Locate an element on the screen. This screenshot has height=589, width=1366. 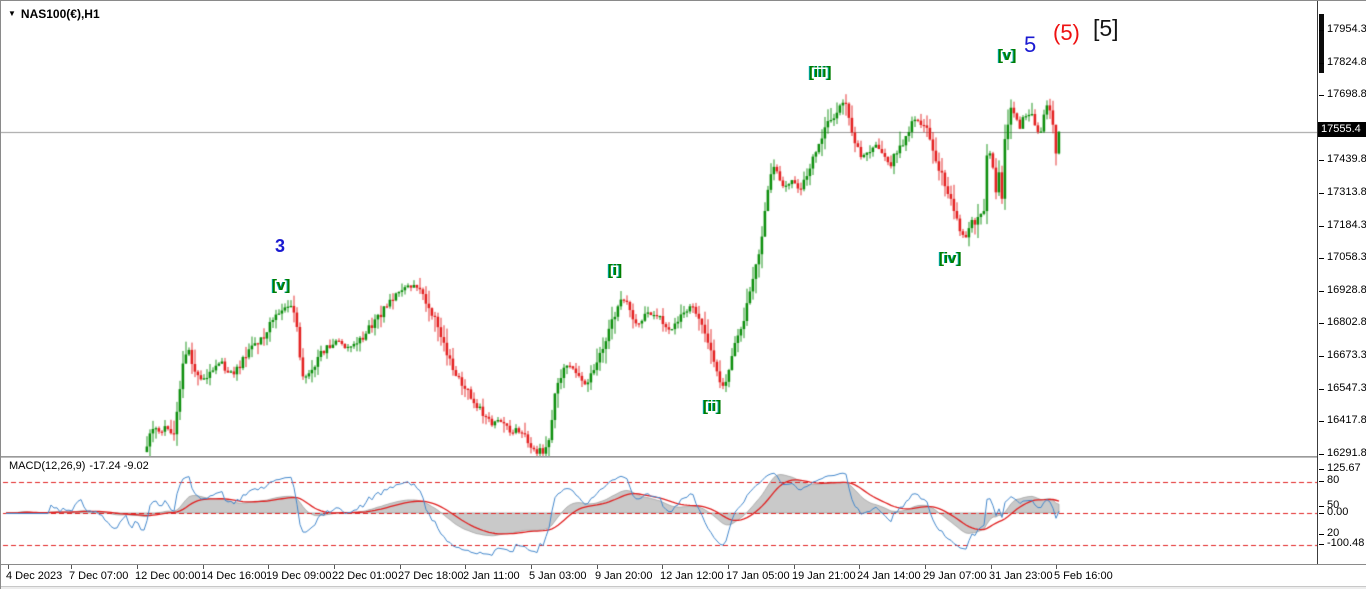
wave-label: [iv] is located at coordinates (950, 258).